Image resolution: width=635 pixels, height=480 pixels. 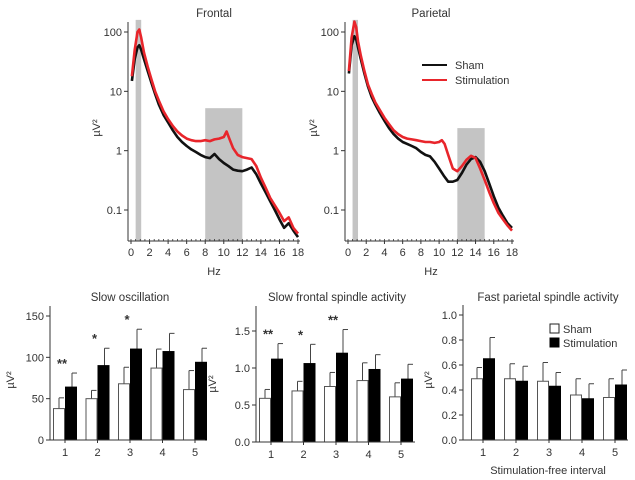 I want to click on legend: Sham Stimulation, so click(x=465, y=73).